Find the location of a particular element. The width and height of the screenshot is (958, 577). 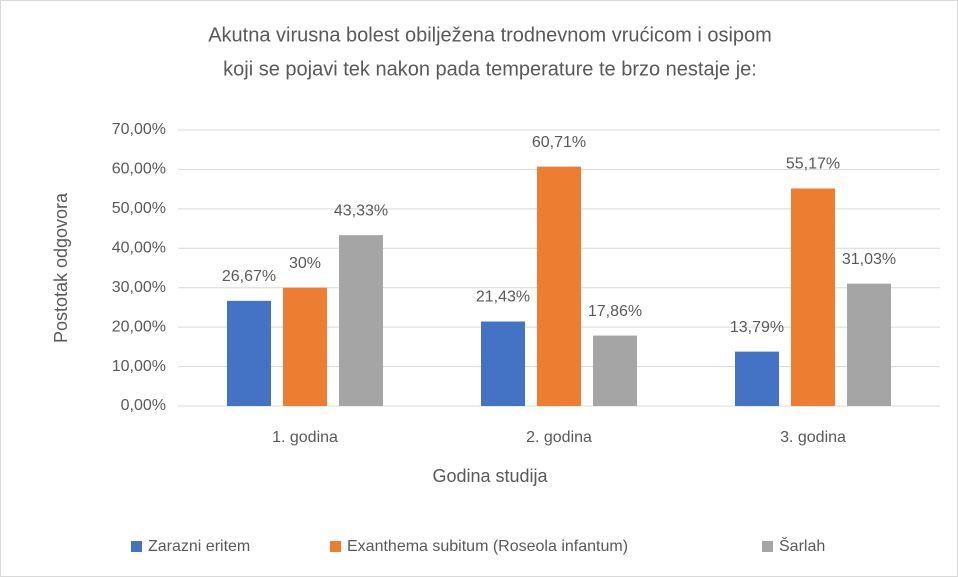

data-label: 17,86% is located at coordinates (615, 311).